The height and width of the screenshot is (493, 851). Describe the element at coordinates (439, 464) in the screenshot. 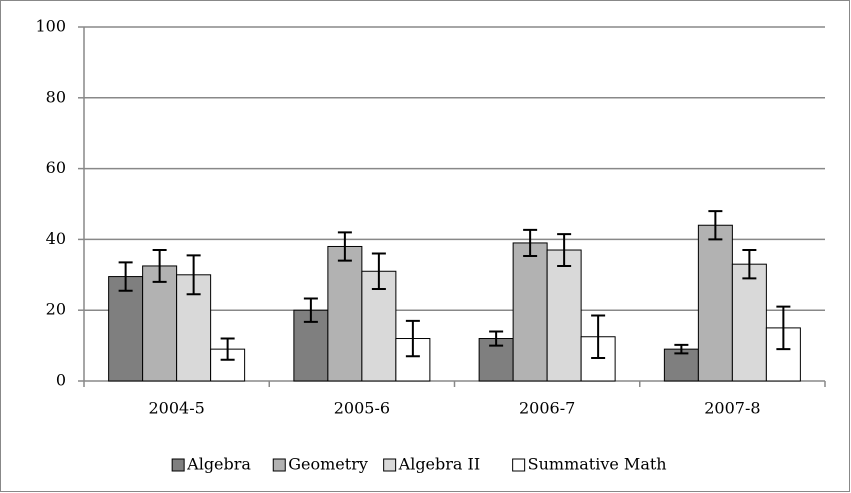

I see `legend-label: Algebra II` at that location.